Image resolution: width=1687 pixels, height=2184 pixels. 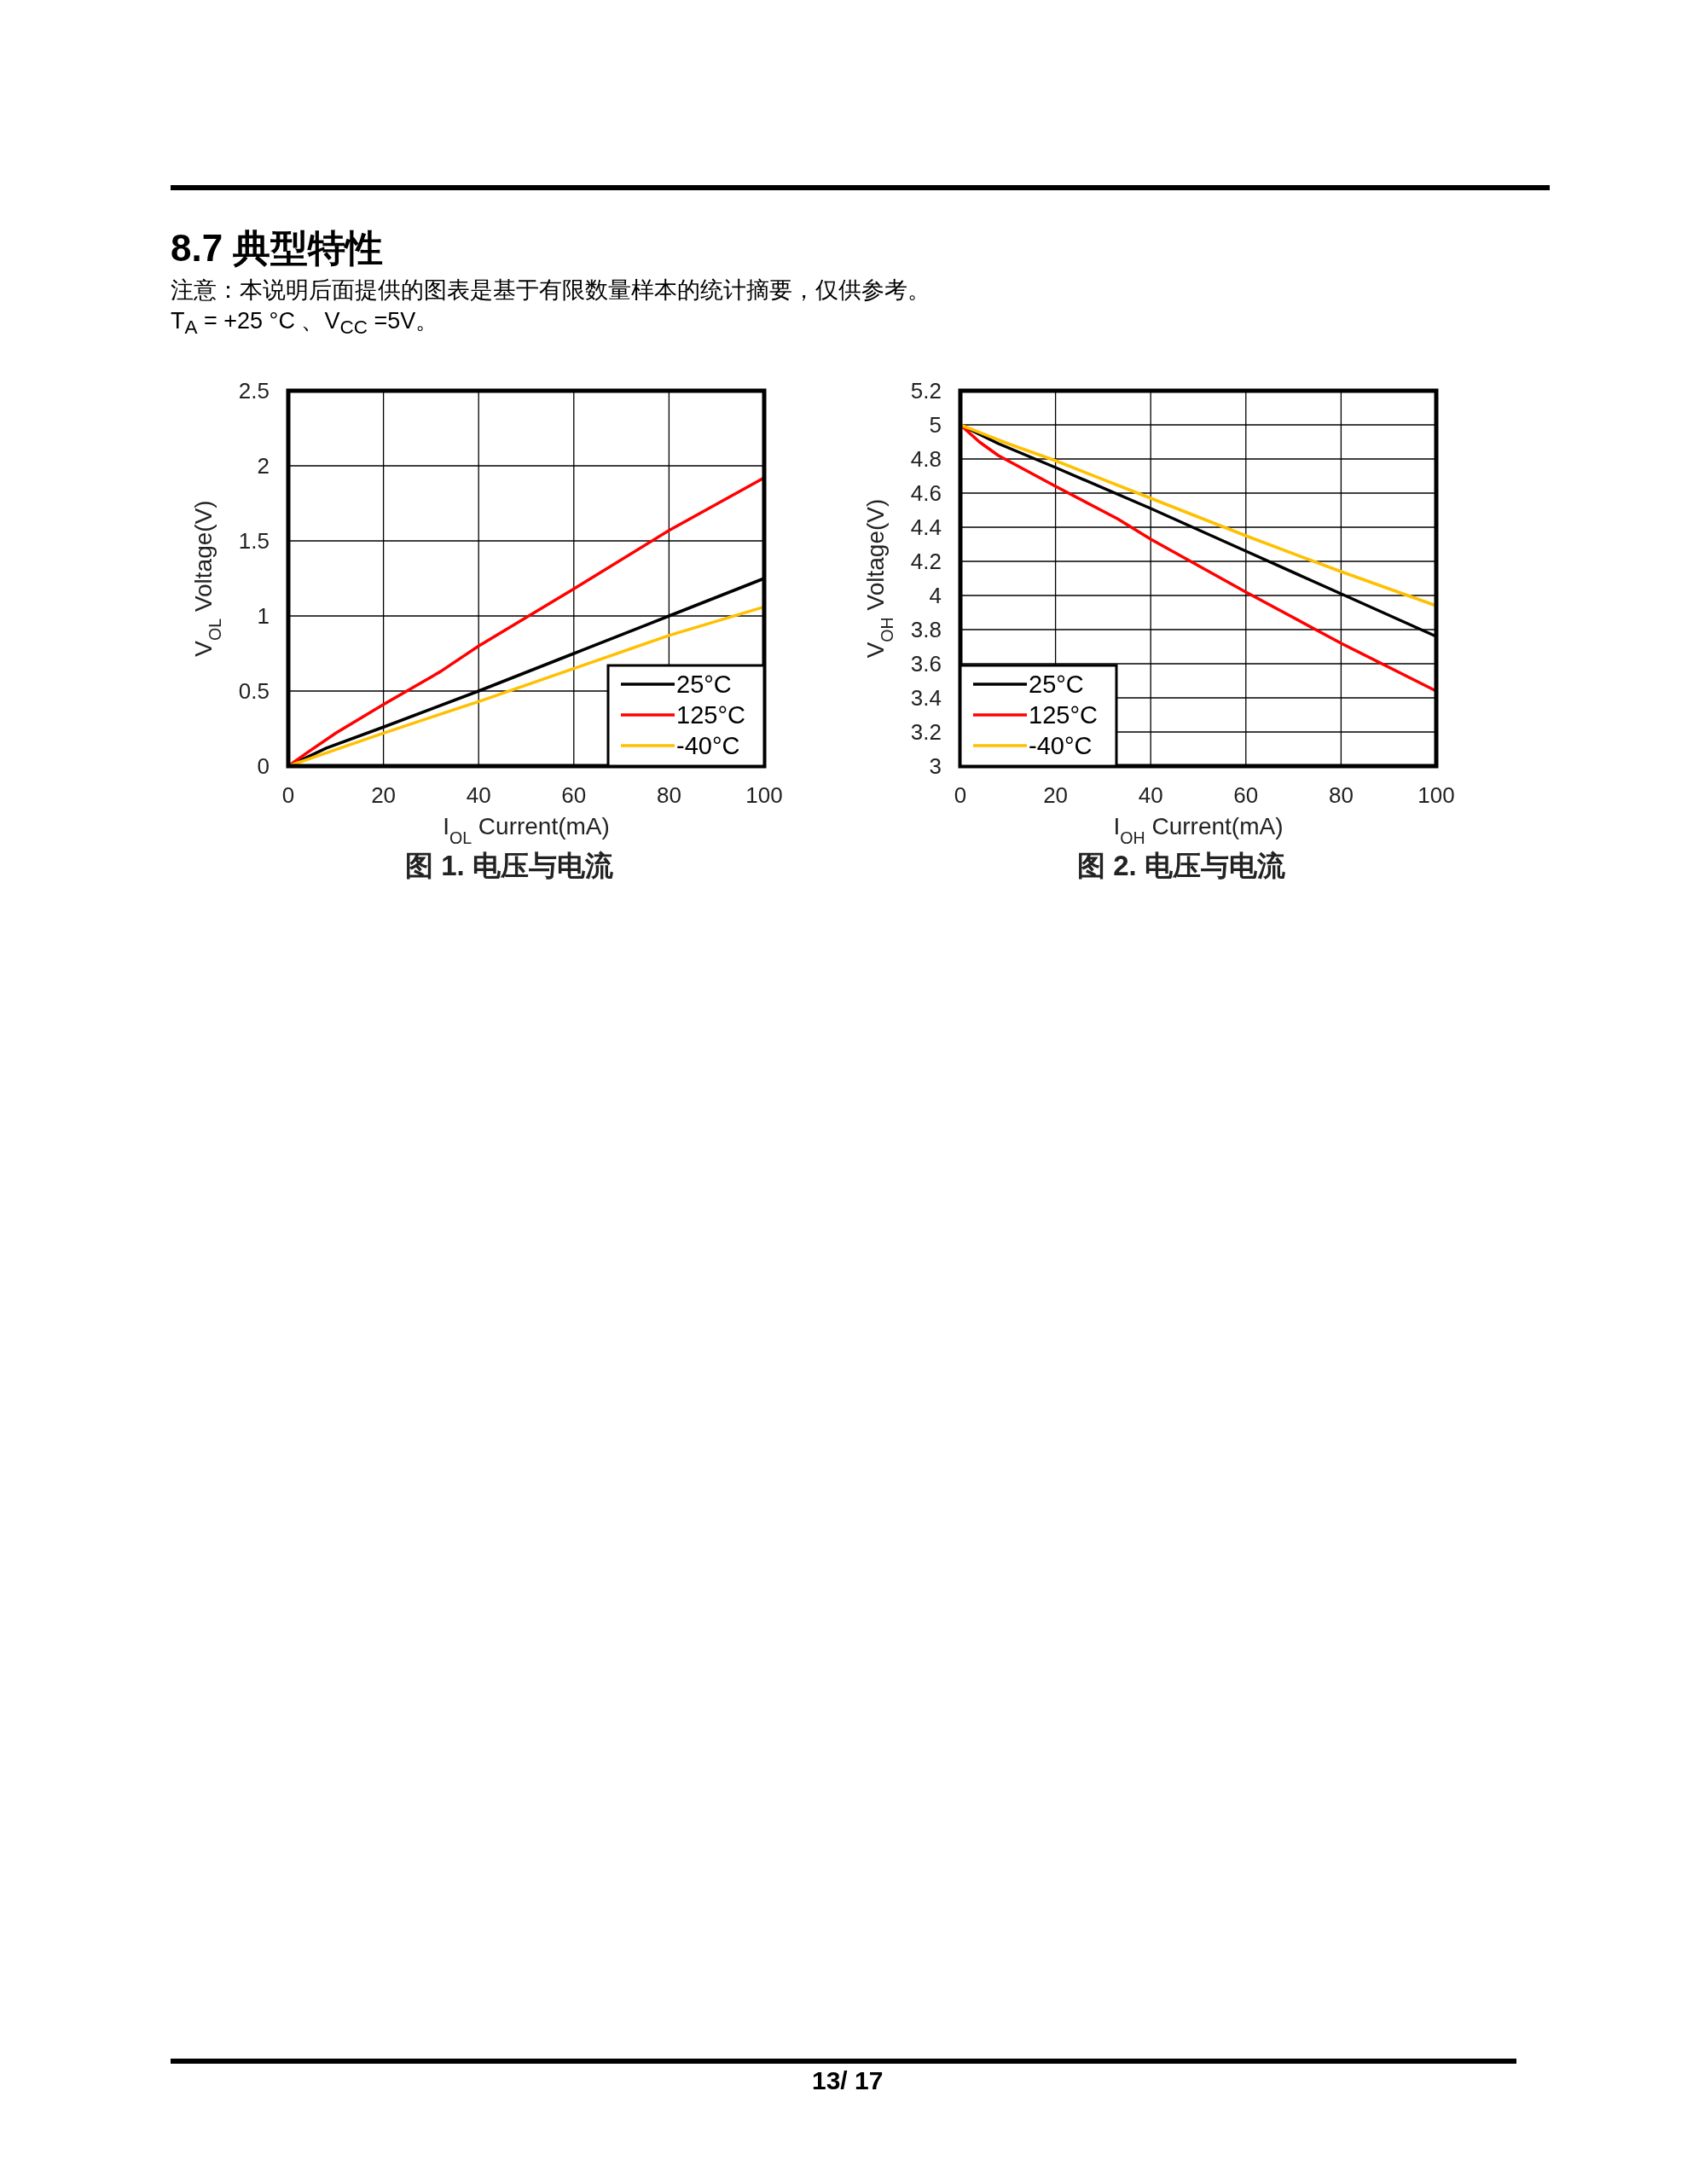 I want to click on y-tick-label: 4.6, so click(x=926, y=493).